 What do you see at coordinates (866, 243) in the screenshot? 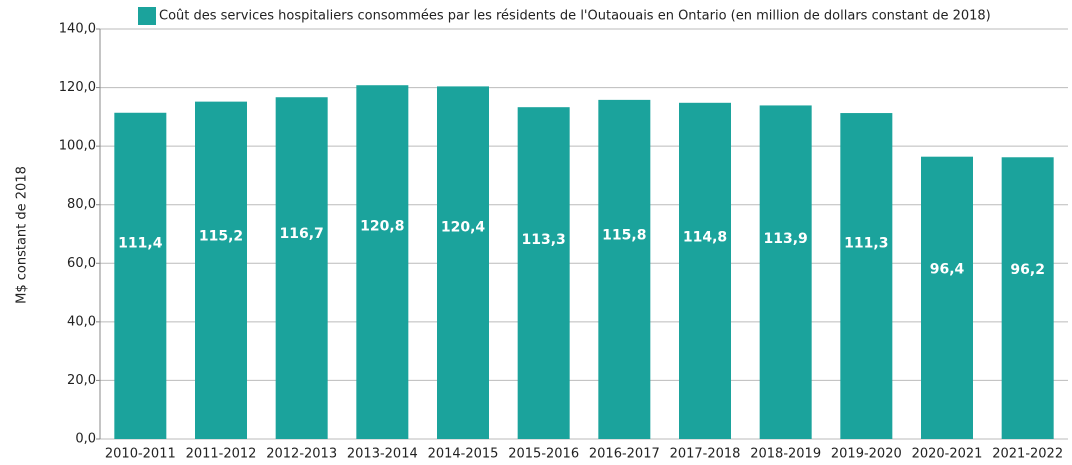
I see `value-label: 111,3` at bounding box center [866, 243].